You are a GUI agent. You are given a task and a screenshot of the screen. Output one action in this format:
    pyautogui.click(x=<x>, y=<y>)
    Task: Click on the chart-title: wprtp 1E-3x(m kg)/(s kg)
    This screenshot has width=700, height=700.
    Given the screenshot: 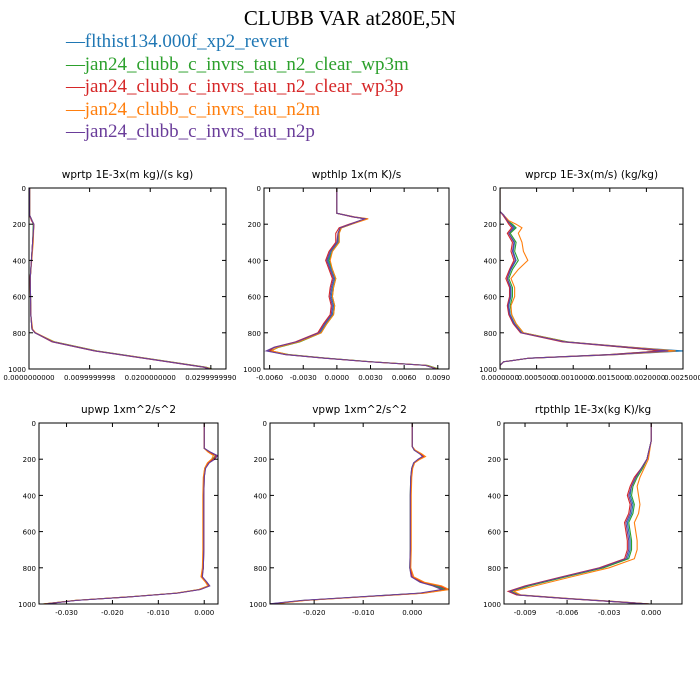 What is the action you would take?
    pyautogui.click(x=127, y=175)
    